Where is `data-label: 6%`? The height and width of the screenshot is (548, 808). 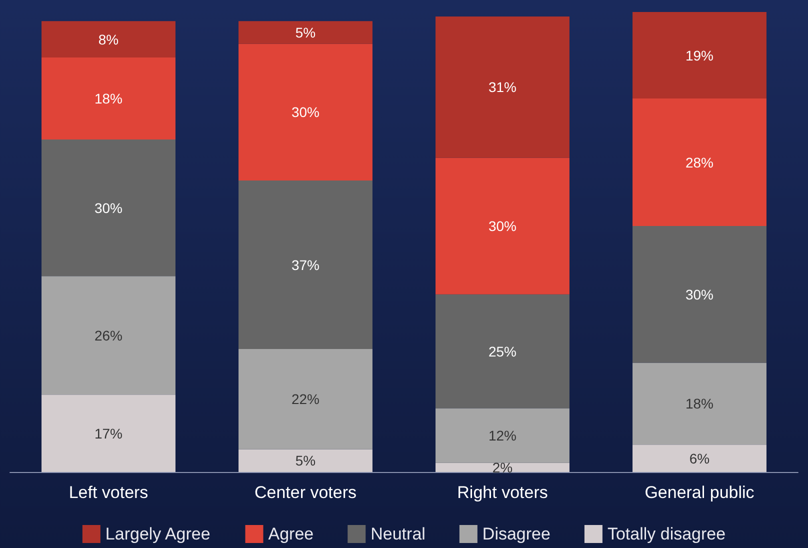
data-label: 6% is located at coordinates (699, 458).